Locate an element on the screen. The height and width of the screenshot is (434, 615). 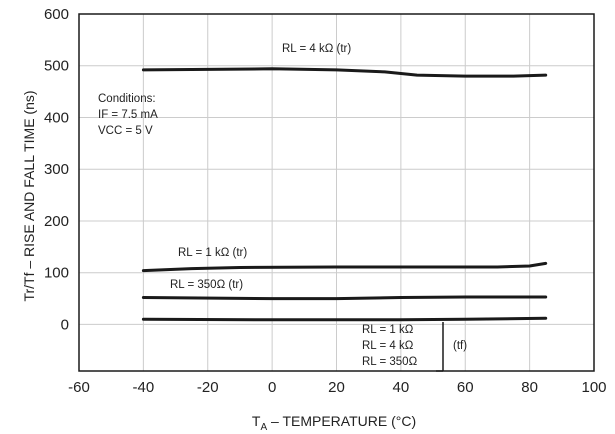
y-tick-label: 500 is located at coordinates (56, 66).